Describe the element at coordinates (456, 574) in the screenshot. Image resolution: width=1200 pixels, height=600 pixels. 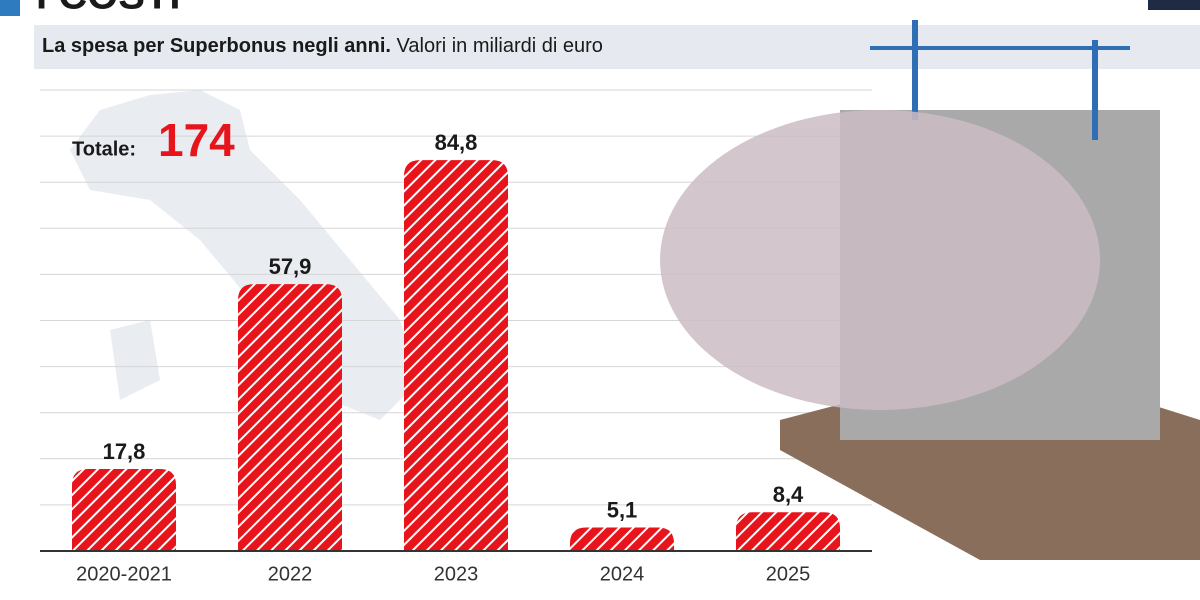
I see `x-tick-label: 2023` at that location.